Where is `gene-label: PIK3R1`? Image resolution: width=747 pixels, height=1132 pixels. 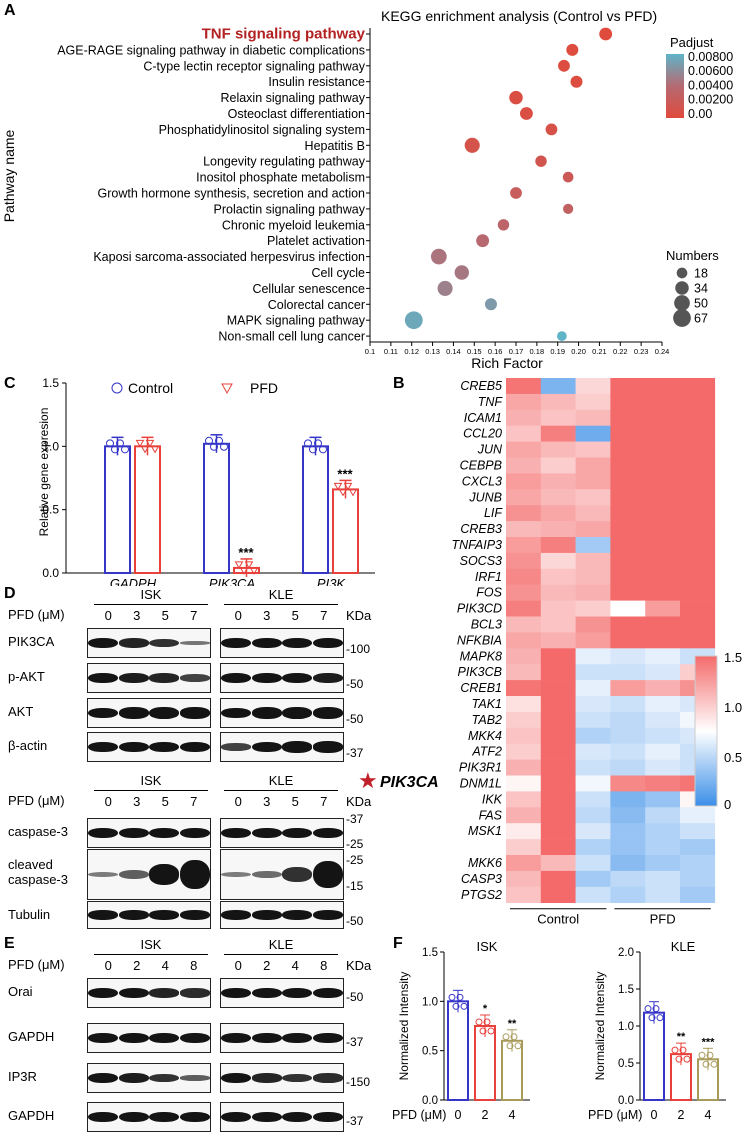 gene-label: PIK3R1 is located at coordinates (480, 768).